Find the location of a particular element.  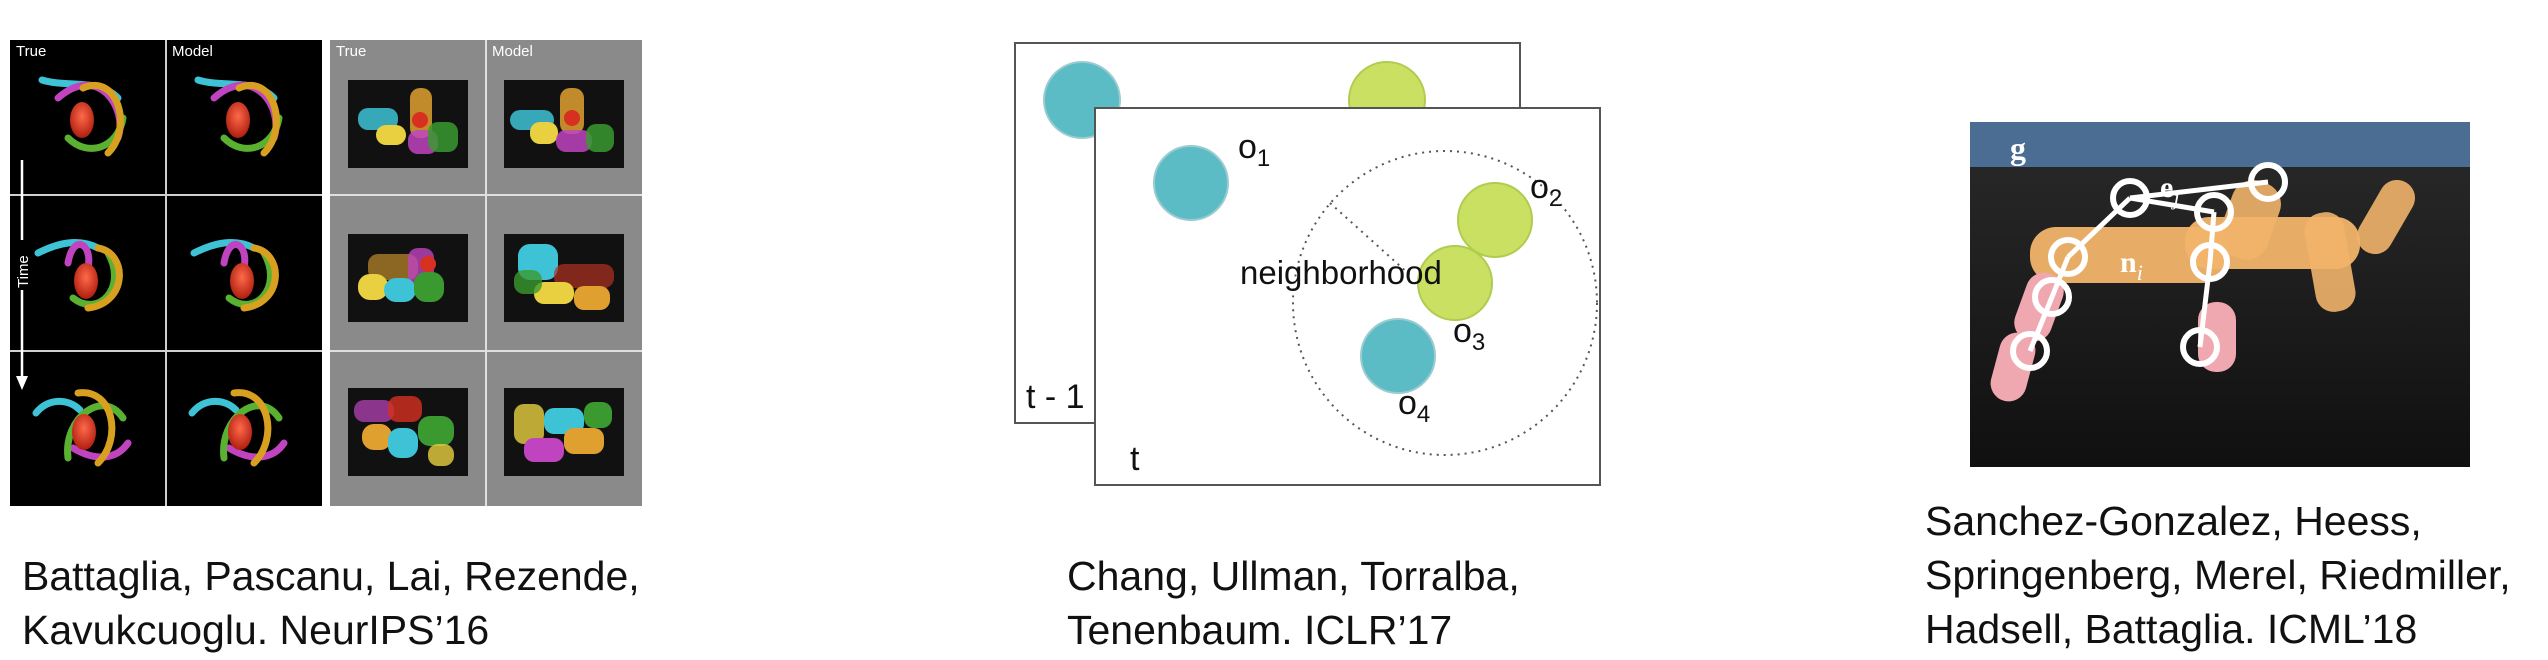

caption-line: Battaglia, Pascanu, Lai, Rezende, is located at coordinates (331, 576).